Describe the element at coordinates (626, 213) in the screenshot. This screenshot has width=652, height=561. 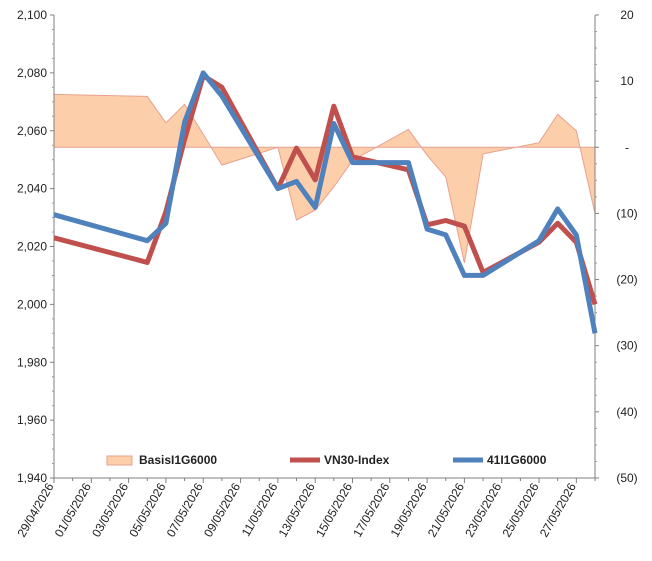
I see `right-tick-label: (10)` at that location.